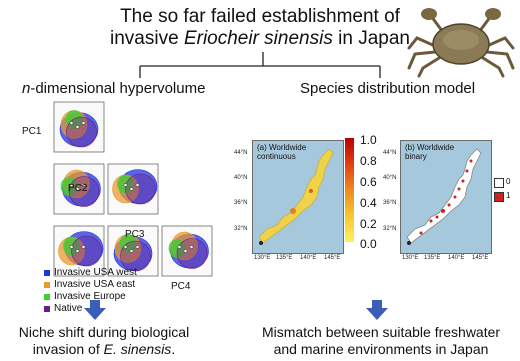 Image resolution: width=520 pixels, height=361 pixels. What do you see at coordinates (260, 65) in the screenshot?
I see `tree-connector` at bounding box center [260, 65].